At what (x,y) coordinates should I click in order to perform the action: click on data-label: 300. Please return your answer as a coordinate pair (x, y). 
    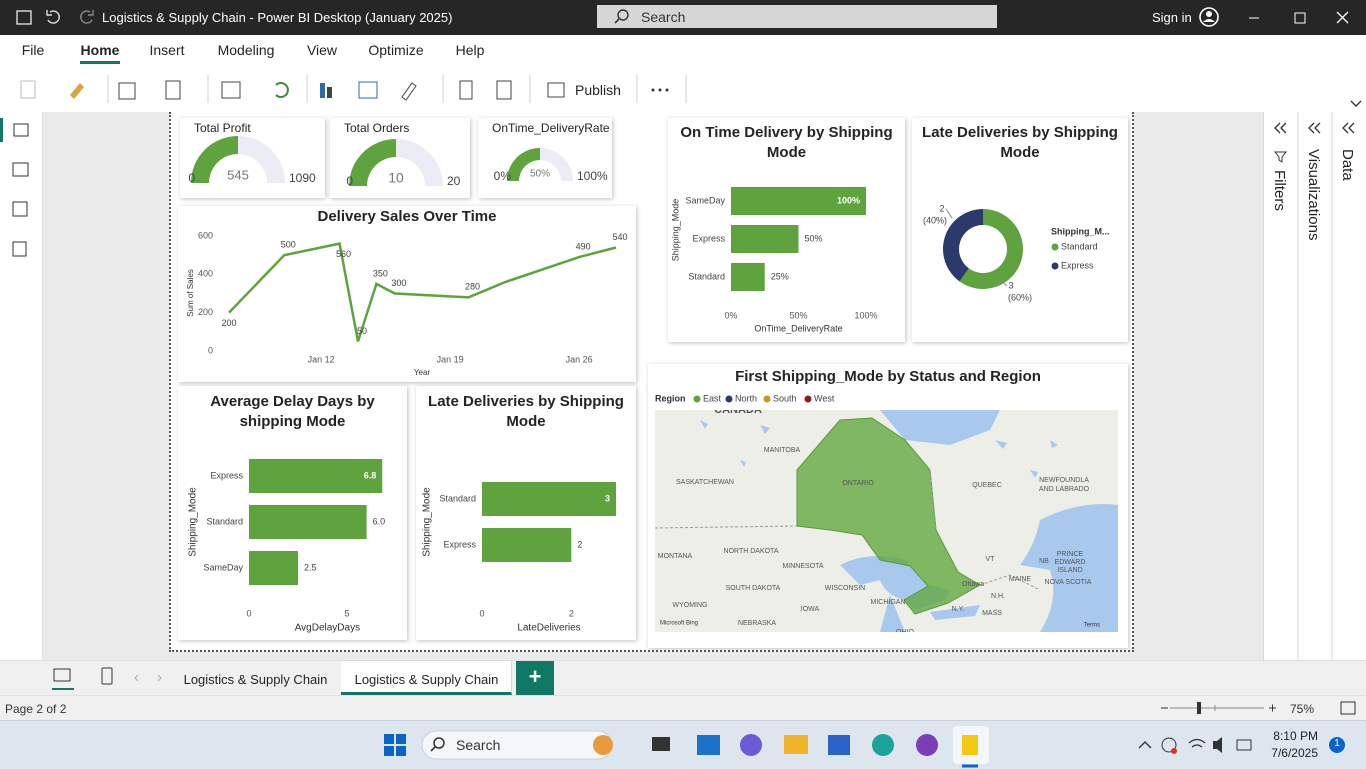
    Looking at the image, I should click on (398, 283).